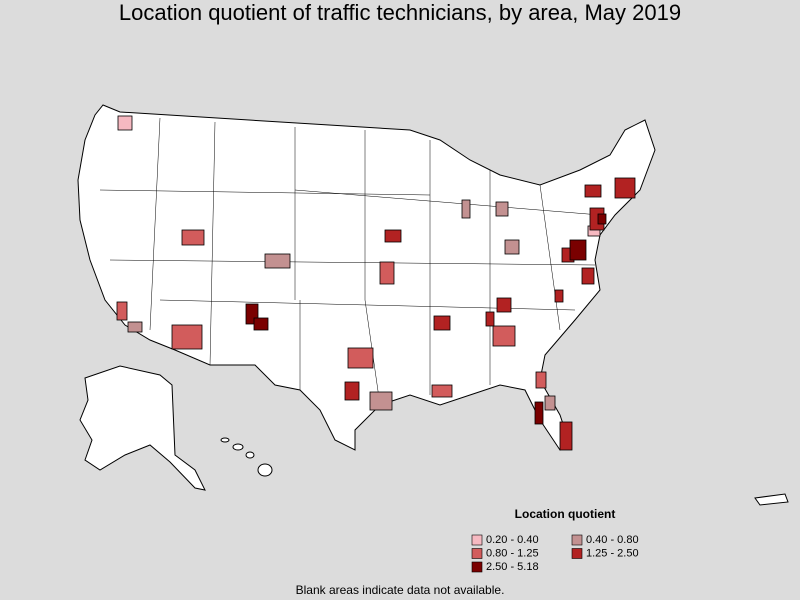  Describe the element at coordinates (512, 540) in the screenshot. I see `legend-label: 0.20 - 0.40` at that location.